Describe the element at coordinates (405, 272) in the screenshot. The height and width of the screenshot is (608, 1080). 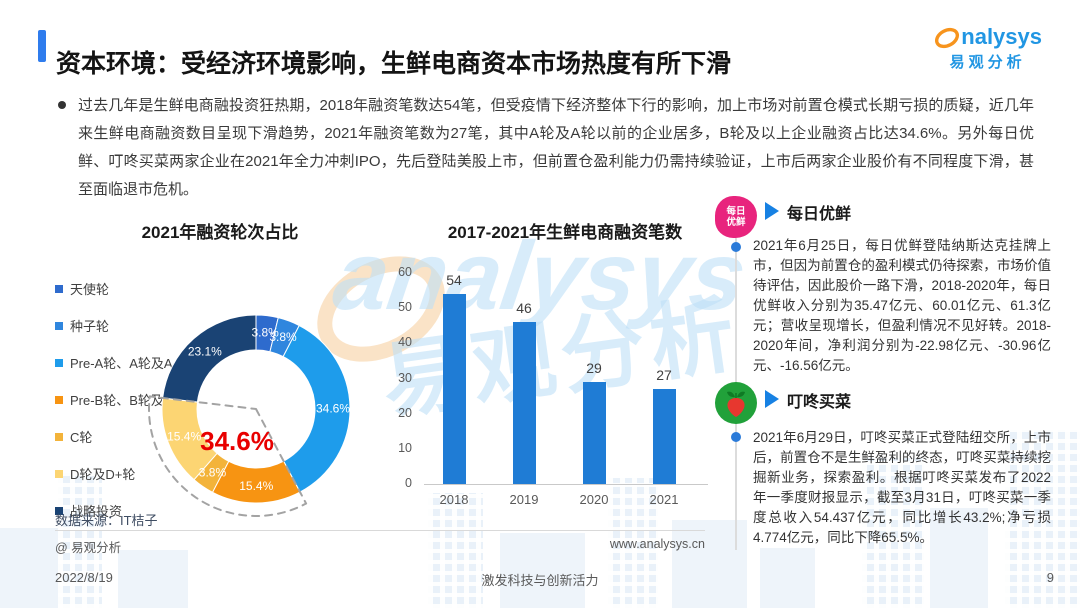
I see `y-axis-tick-label: 60` at that location.